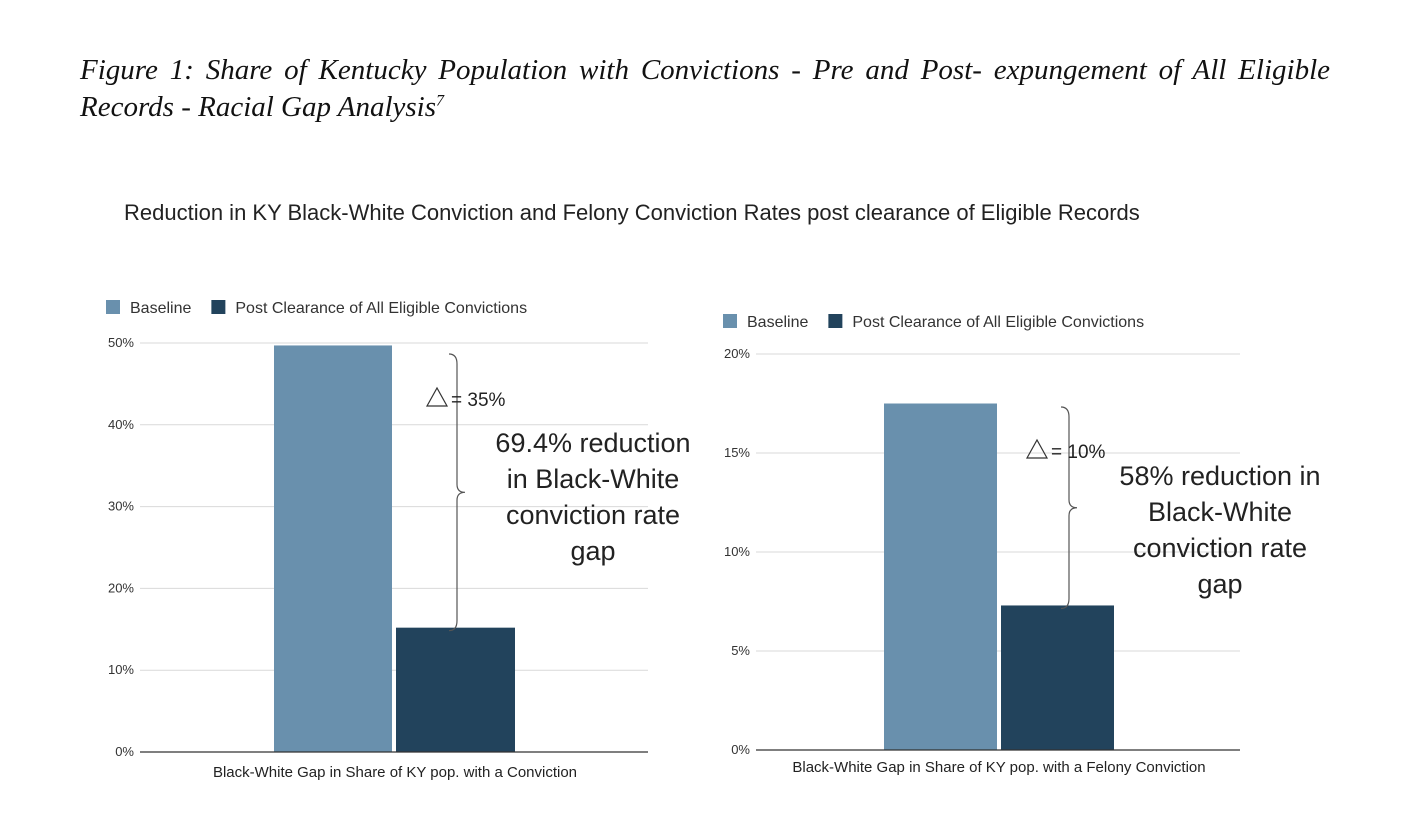 The height and width of the screenshot is (838, 1426). Describe the element at coordinates (478, 400) in the screenshot. I see `chart1-delta-label: = 35%` at that location.